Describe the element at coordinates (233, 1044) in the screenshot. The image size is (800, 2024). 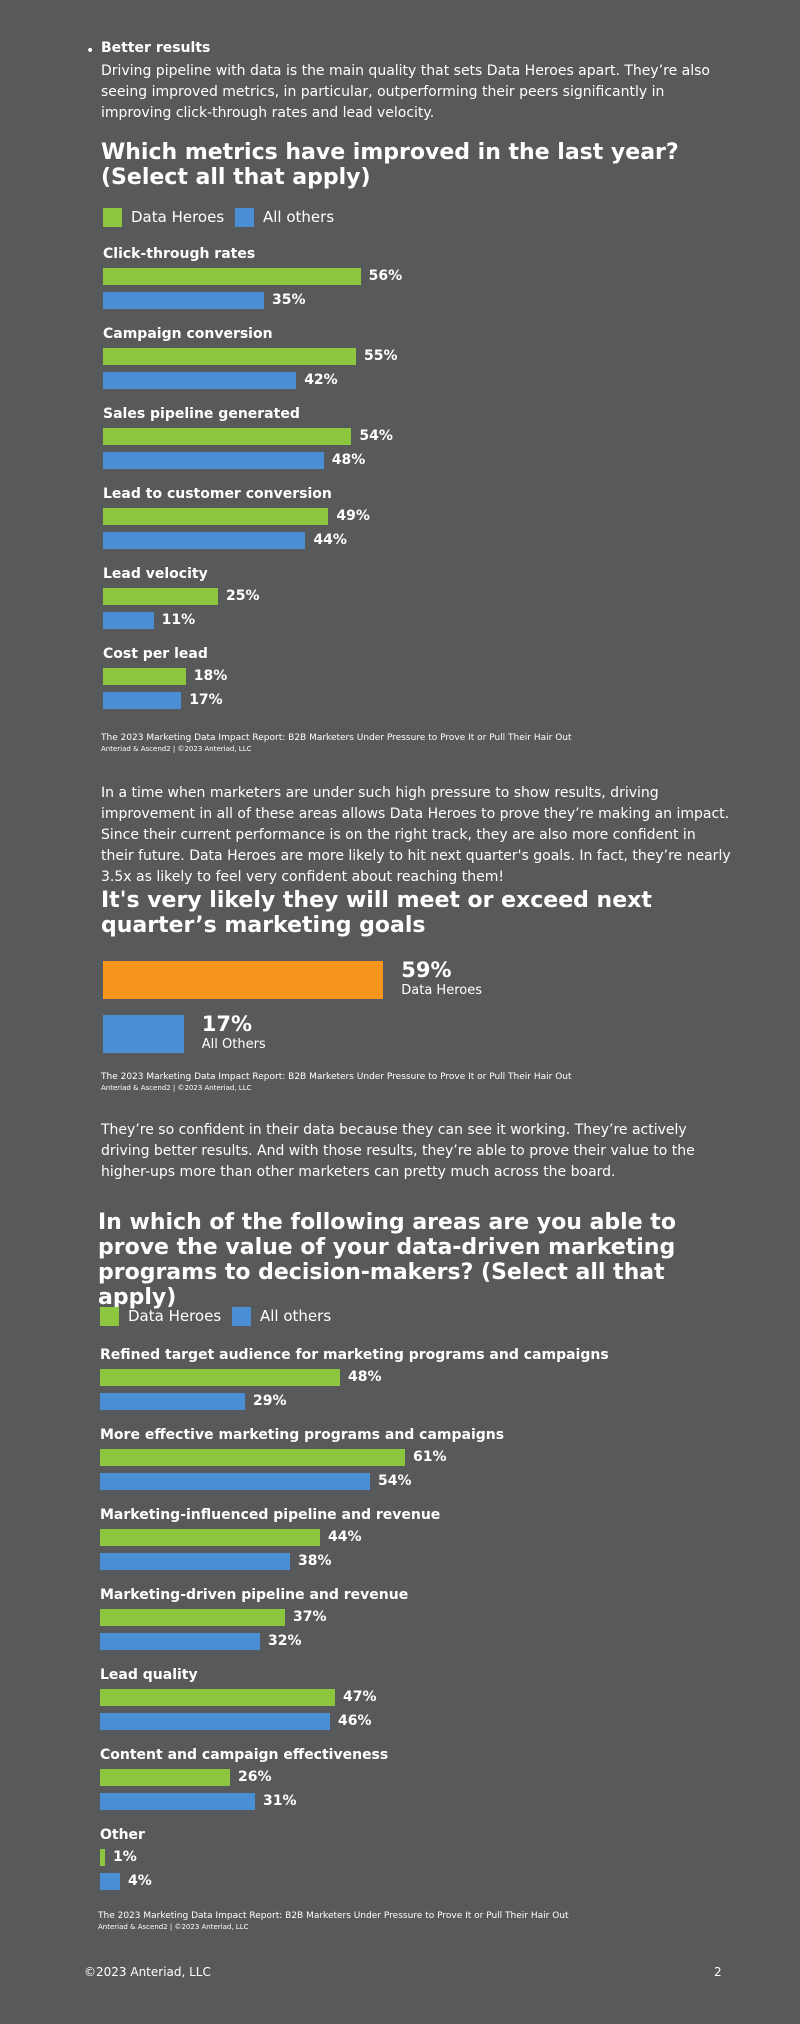
I see `category-label: All Others` at that location.